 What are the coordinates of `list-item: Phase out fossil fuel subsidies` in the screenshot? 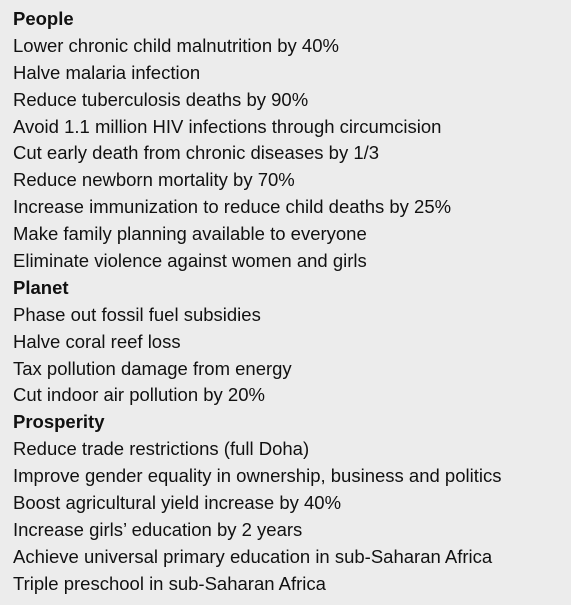 It's located at (137, 314).